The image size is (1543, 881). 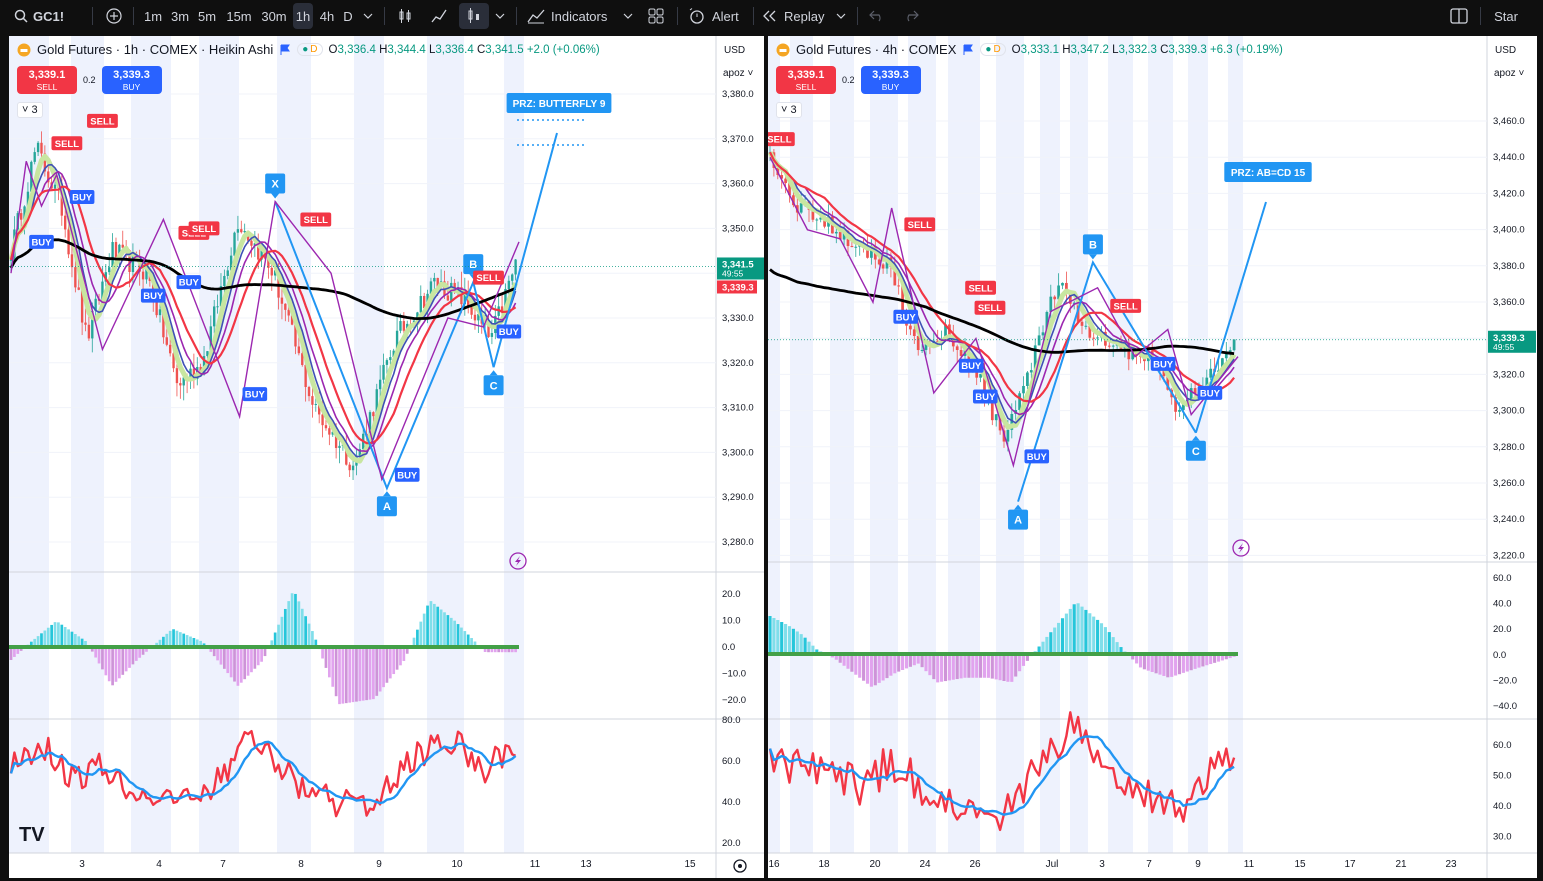 I want to click on bar-style-button, so click(x=405, y=16).